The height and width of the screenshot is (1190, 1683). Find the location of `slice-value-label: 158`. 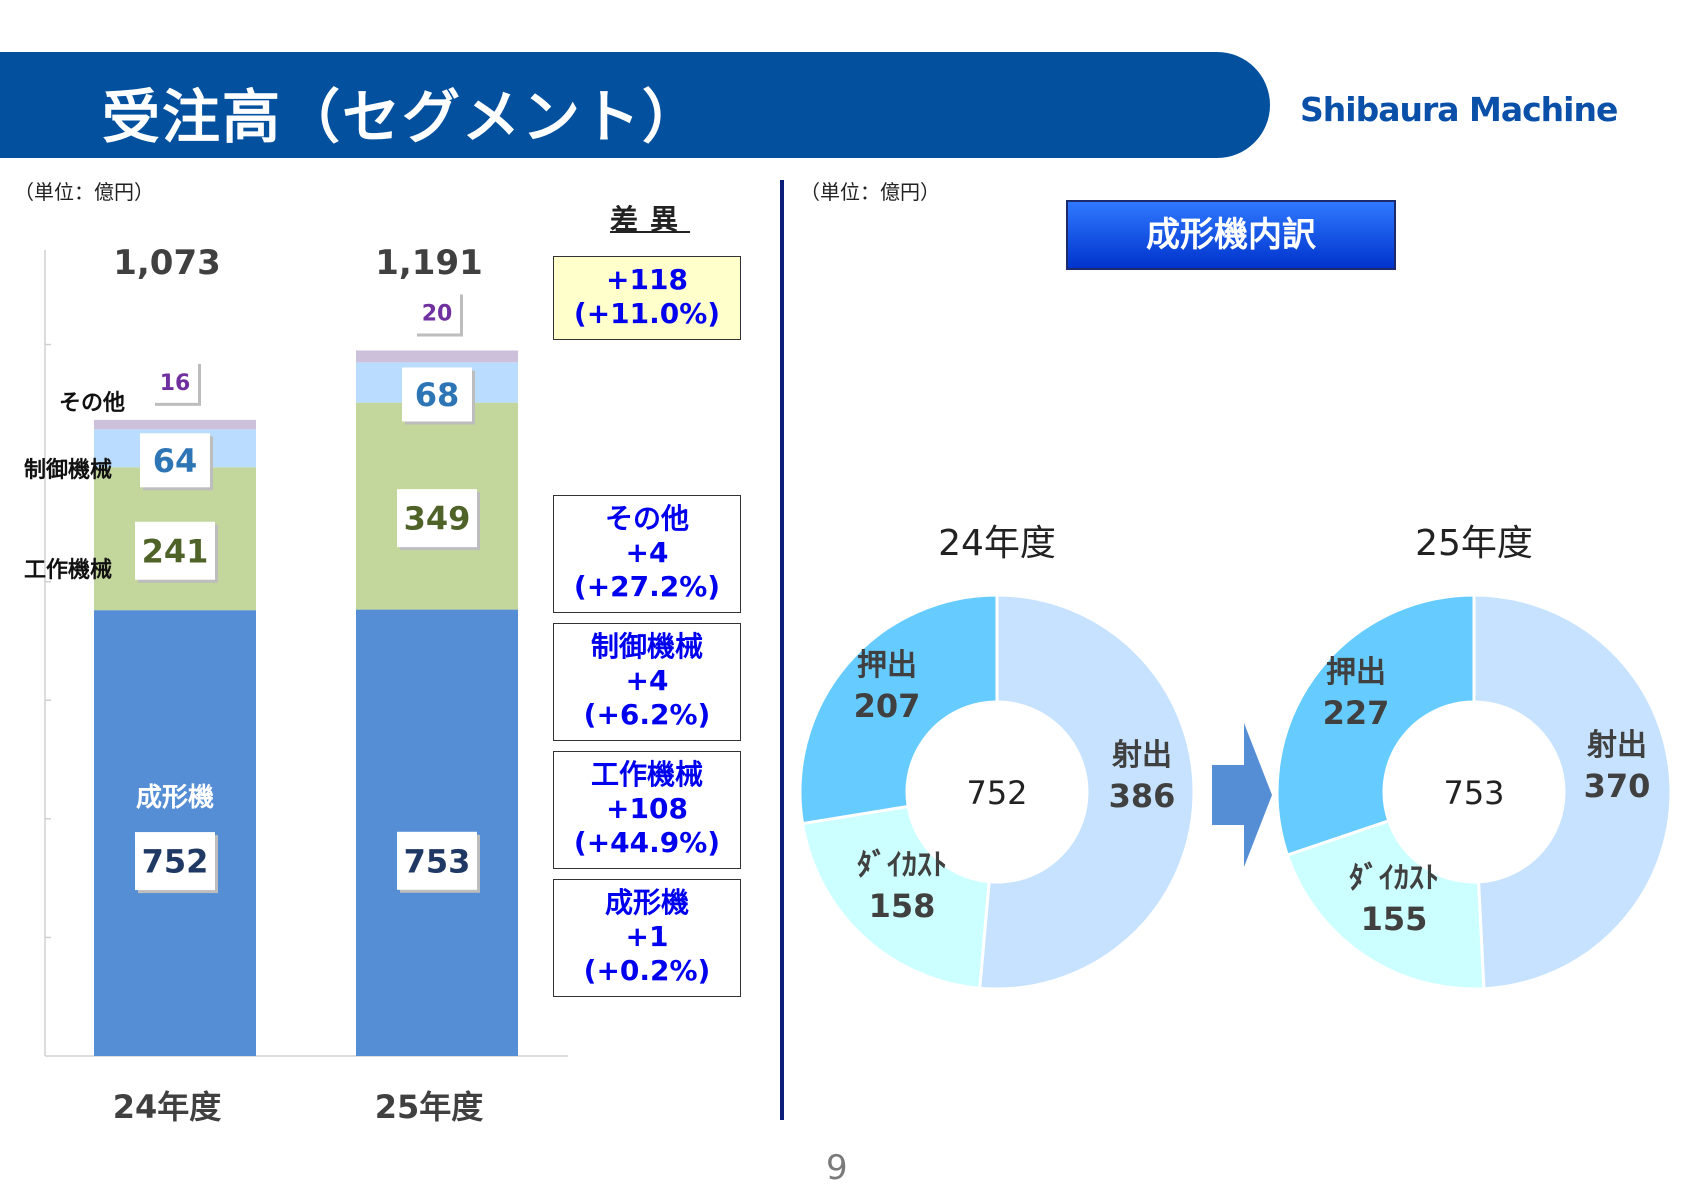

slice-value-label: 158 is located at coordinates (902, 906).